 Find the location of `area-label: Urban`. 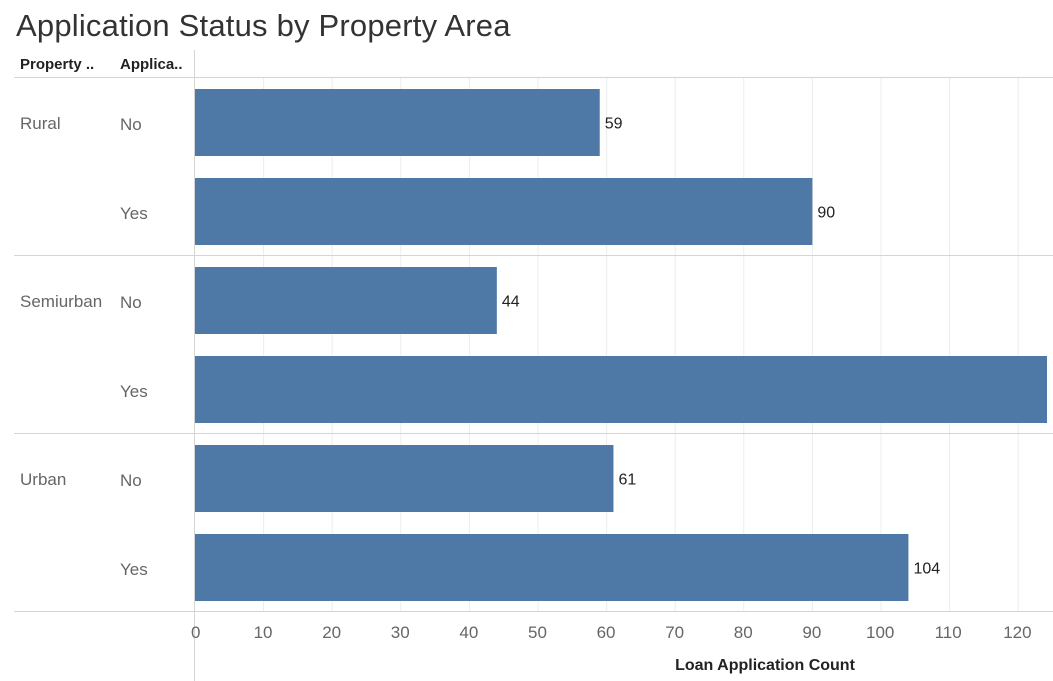

area-label: Urban is located at coordinates (43, 479).